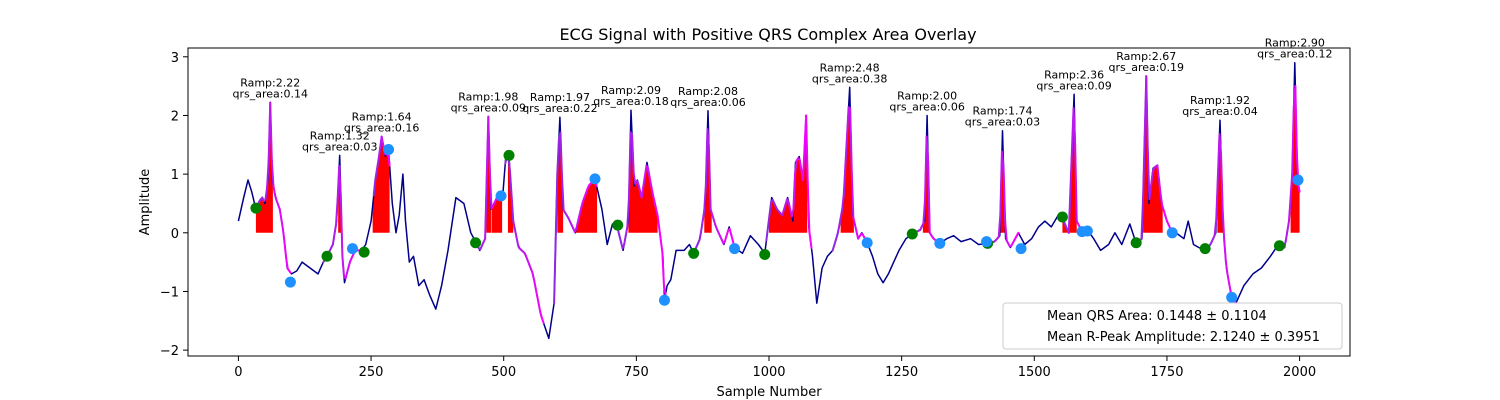 The height and width of the screenshot is (400, 1500). I want to click on r-amplitude-label: Ramp:1.32, so click(340, 135).